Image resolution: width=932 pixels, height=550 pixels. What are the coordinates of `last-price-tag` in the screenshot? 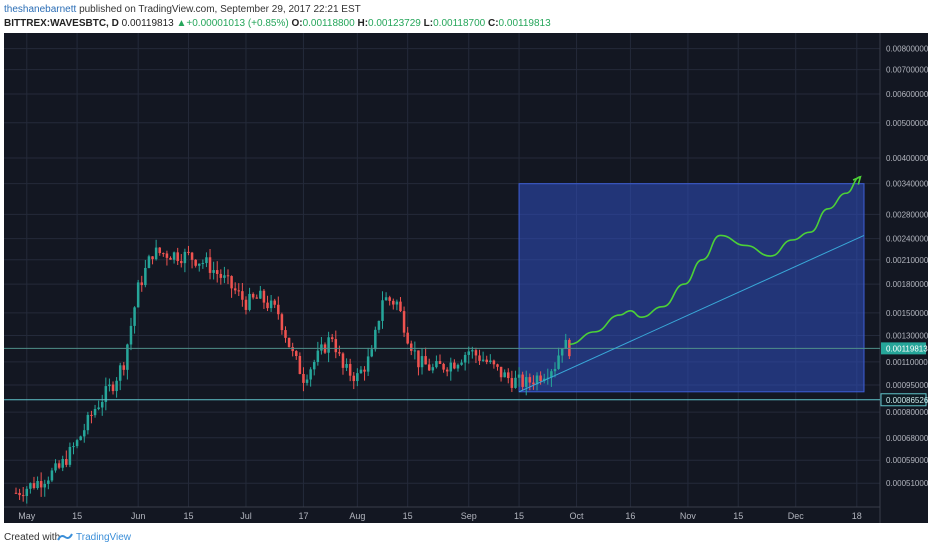 It's located at (903, 348).